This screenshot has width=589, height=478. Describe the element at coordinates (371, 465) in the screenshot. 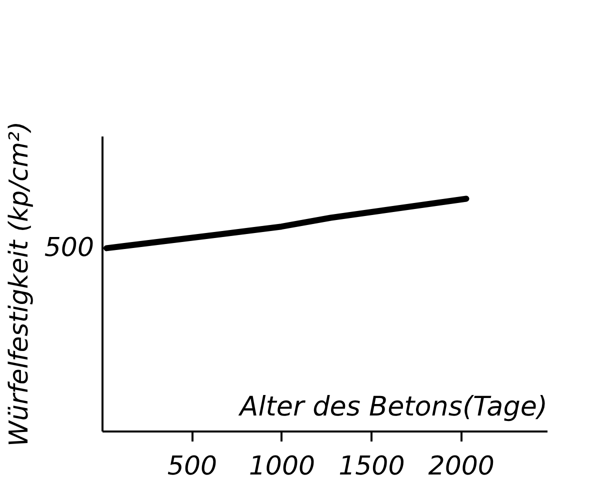

I see `x-tick-label: 1500` at that location.